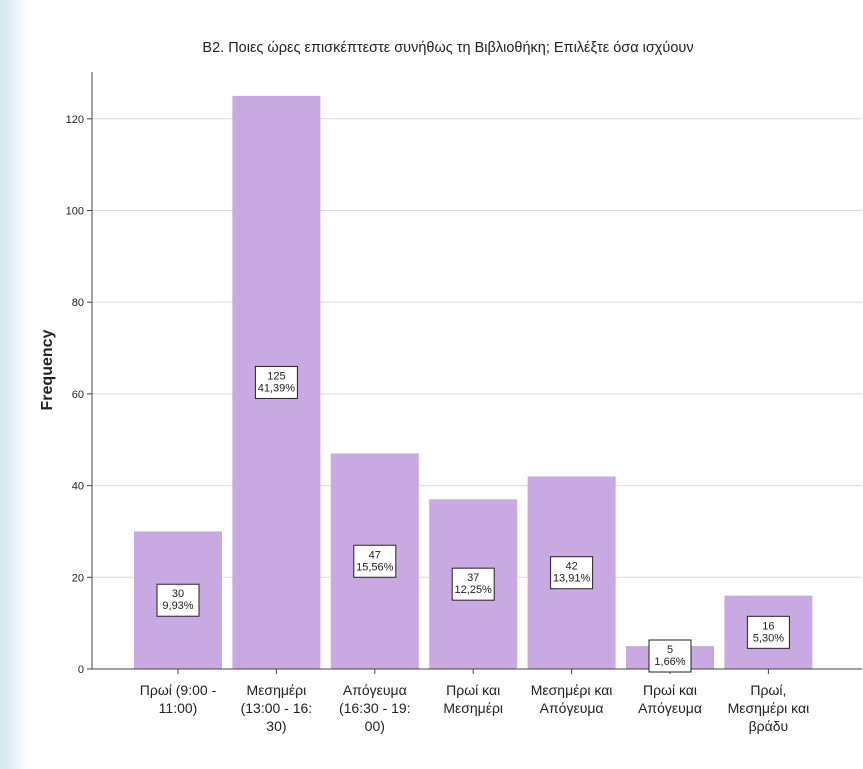  What do you see at coordinates (78, 578) in the screenshot?
I see `y-tick-label: 20` at bounding box center [78, 578].